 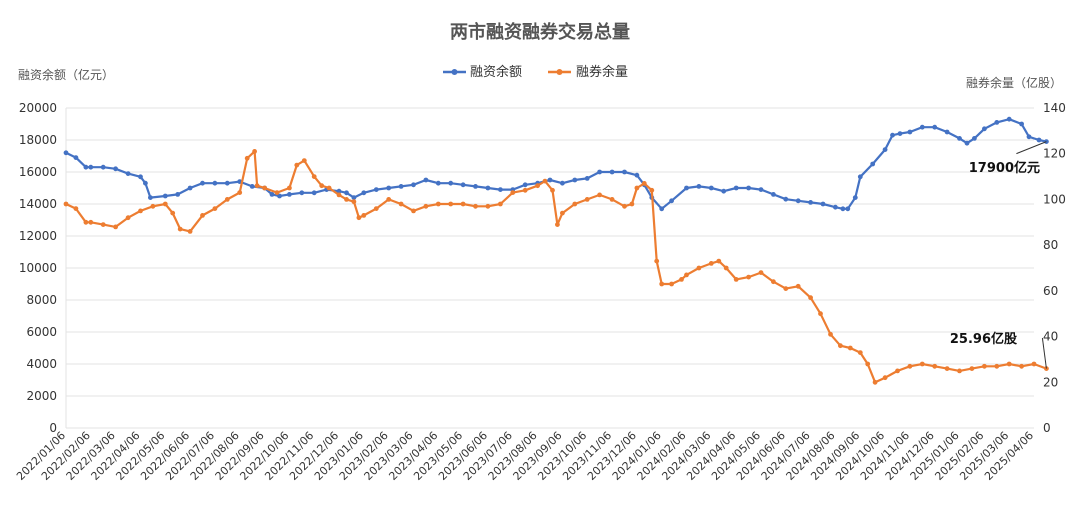 What do you see at coordinates (998, 255) in the screenshot?
I see `annotations: 17900亿元 25.96亿股` at bounding box center [998, 255].